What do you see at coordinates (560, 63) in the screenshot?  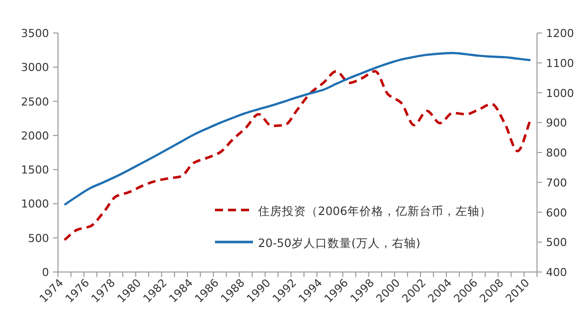 I see `y2-tick-label: 1100` at bounding box center [560, 63].